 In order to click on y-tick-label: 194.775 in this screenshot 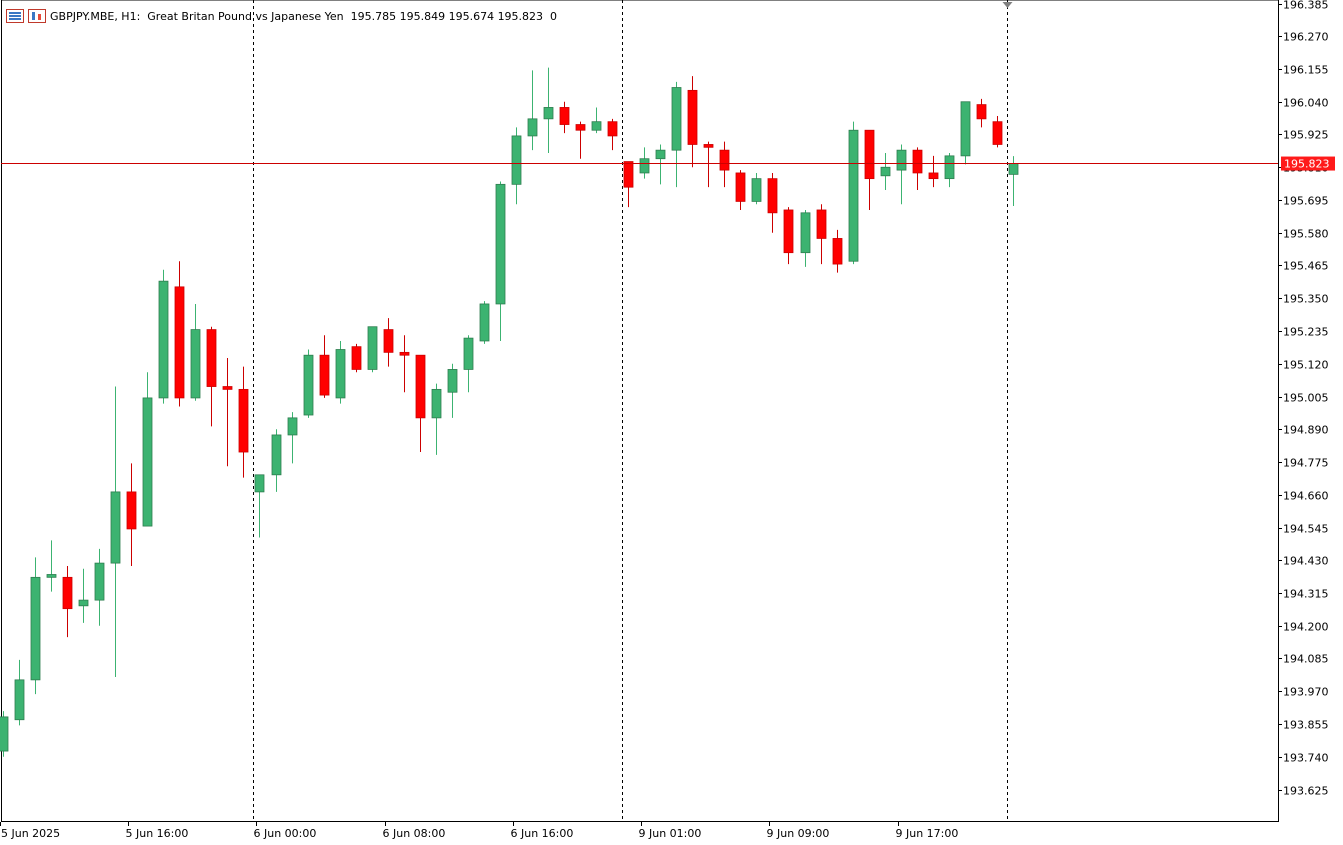, I will do `click(1306, 463)`.